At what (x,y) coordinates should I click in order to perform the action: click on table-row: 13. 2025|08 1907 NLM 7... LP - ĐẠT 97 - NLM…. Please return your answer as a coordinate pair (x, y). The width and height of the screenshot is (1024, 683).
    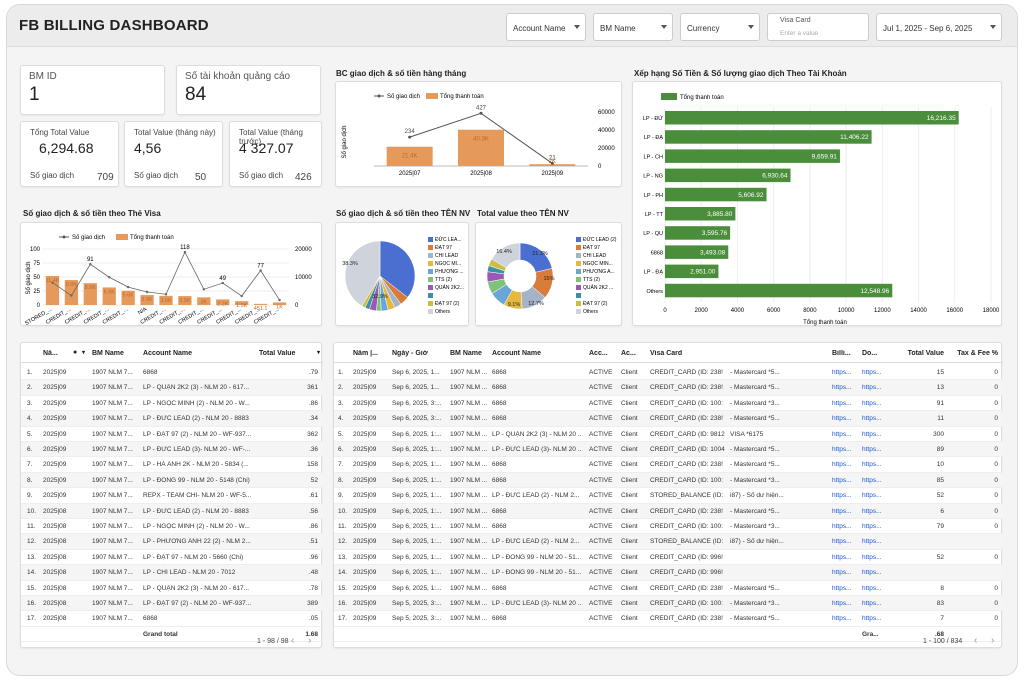
    Looking at the image, I should click on (172, 558).